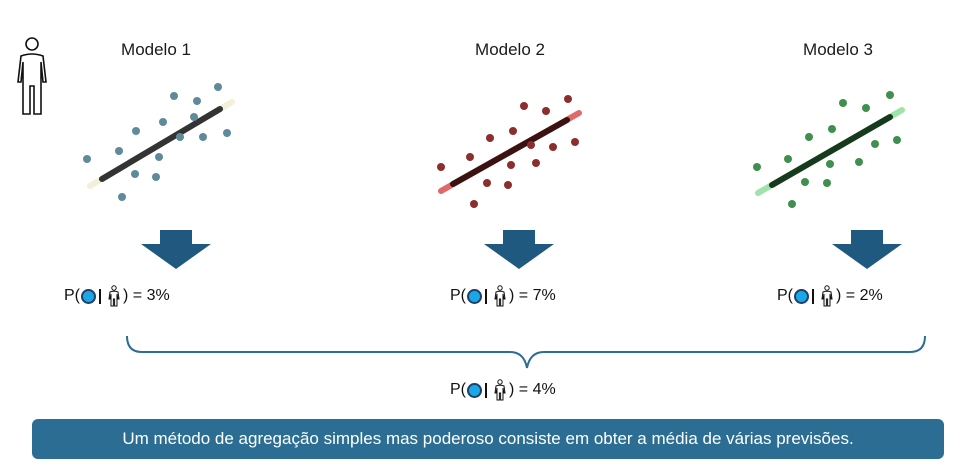 The image size is (972, 470). What do you see at coordinates (156, 49) in the screenshot?
I see `model-1-title: Modelo 1` at bounding box center [156, 49].